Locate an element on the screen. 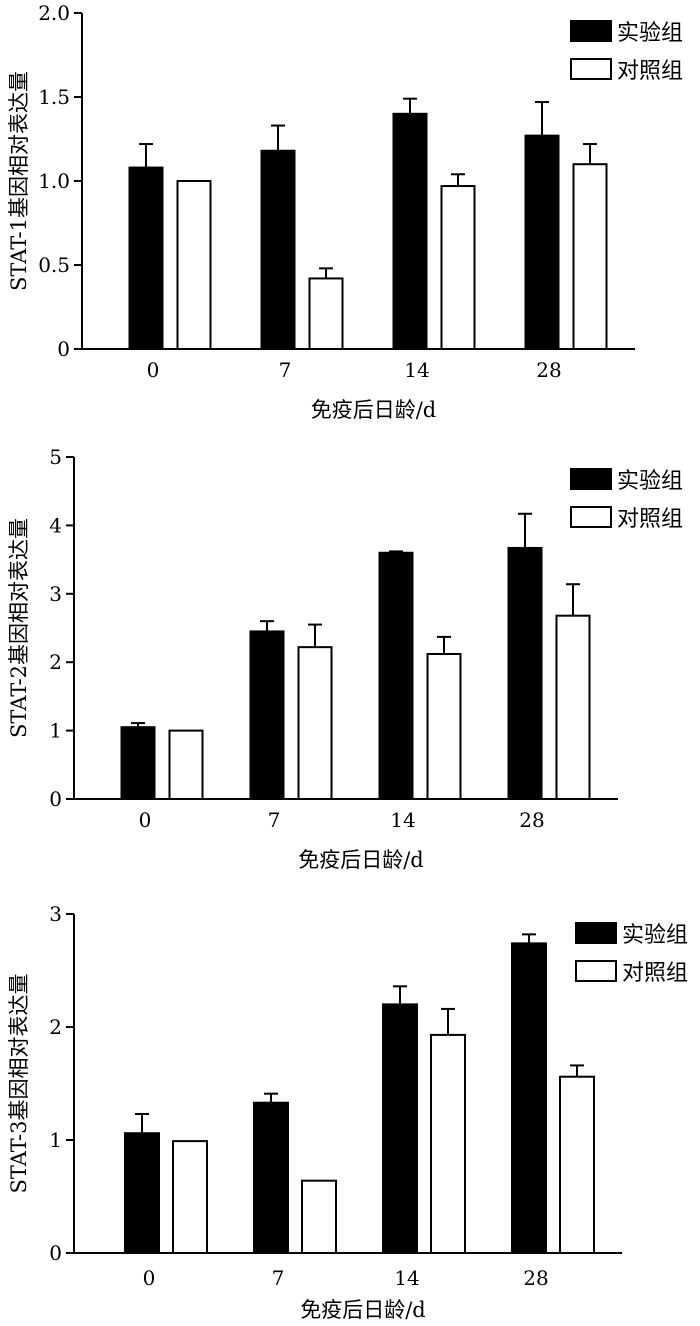  y-tick-label: 2.0 is located at coordinates (54, 13).